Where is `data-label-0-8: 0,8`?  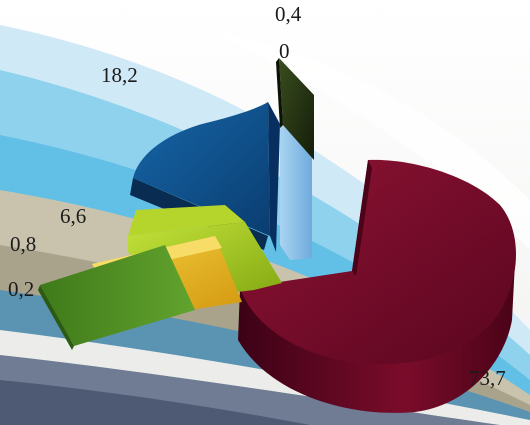
data-label-0-8: 0,8 is located at coordinates (23, 244).